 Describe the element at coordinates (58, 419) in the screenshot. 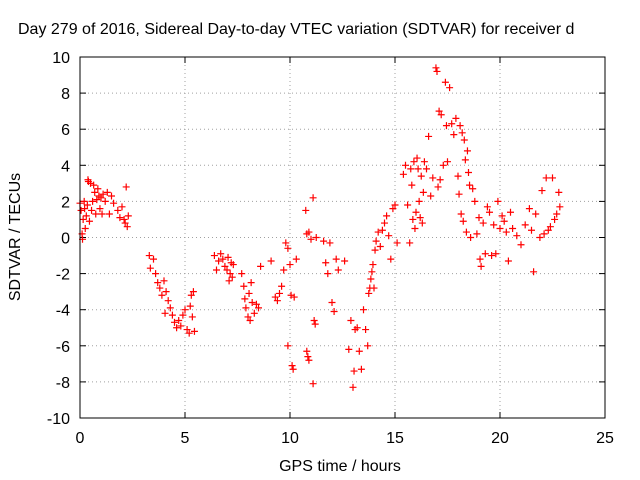

I see `y-tick-label: -10` at that location.